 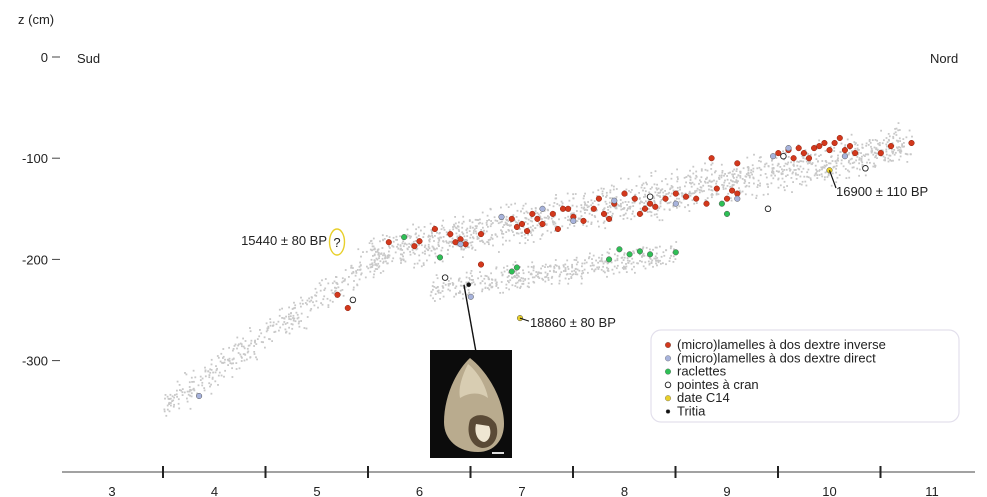 What do you see at coordinates (675, 252) in the screenshot?
I see `raclettes-point` at bounding box center [675, 252].